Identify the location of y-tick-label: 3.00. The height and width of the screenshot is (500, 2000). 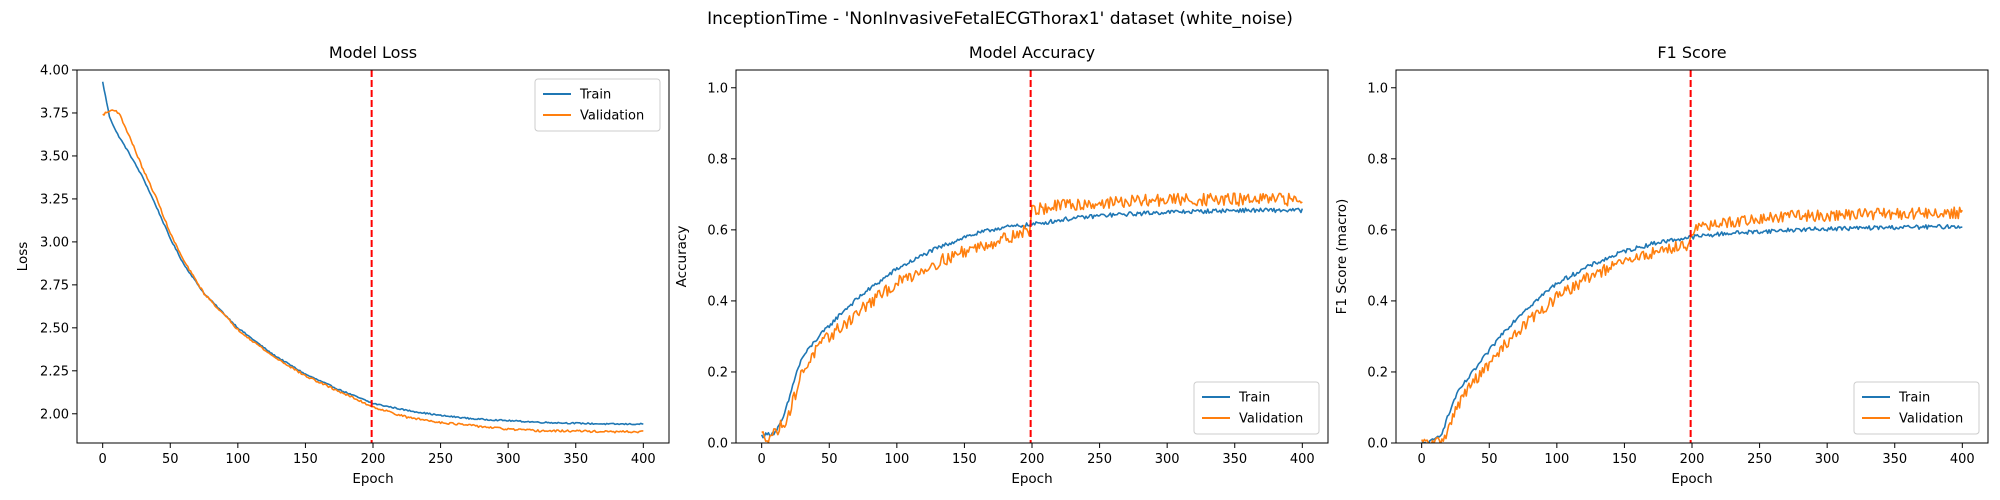
(54, 242).